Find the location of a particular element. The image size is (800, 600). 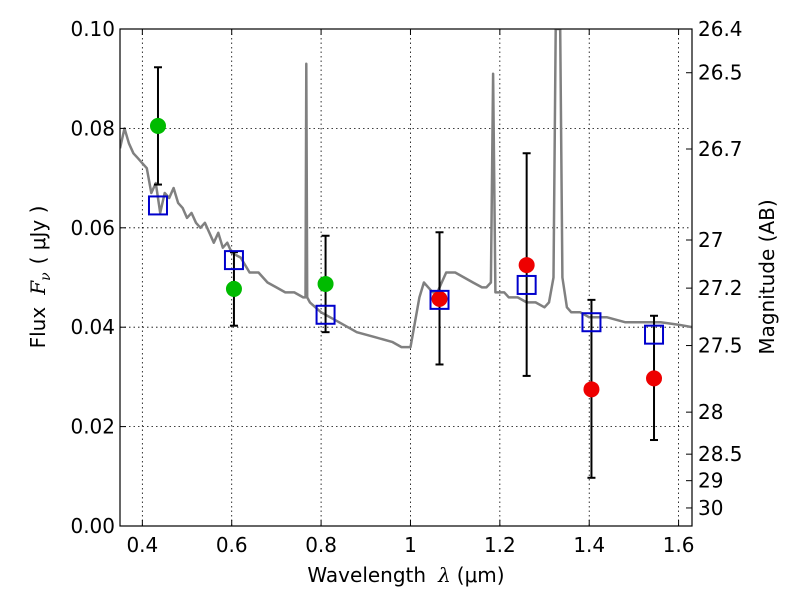

x-tick-label: 0.8 is located at coordinates (321, 545).